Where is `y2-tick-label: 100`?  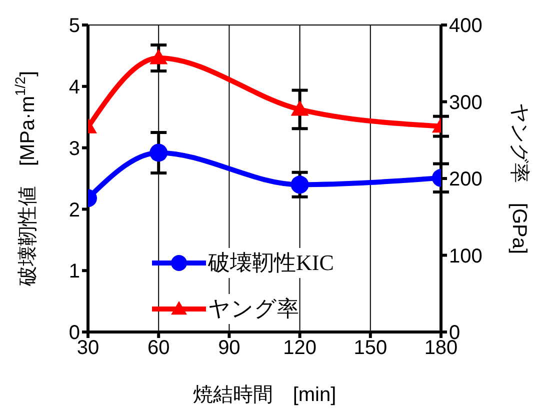 y2-tick-label: 100 is located at coordinates (465, 256).